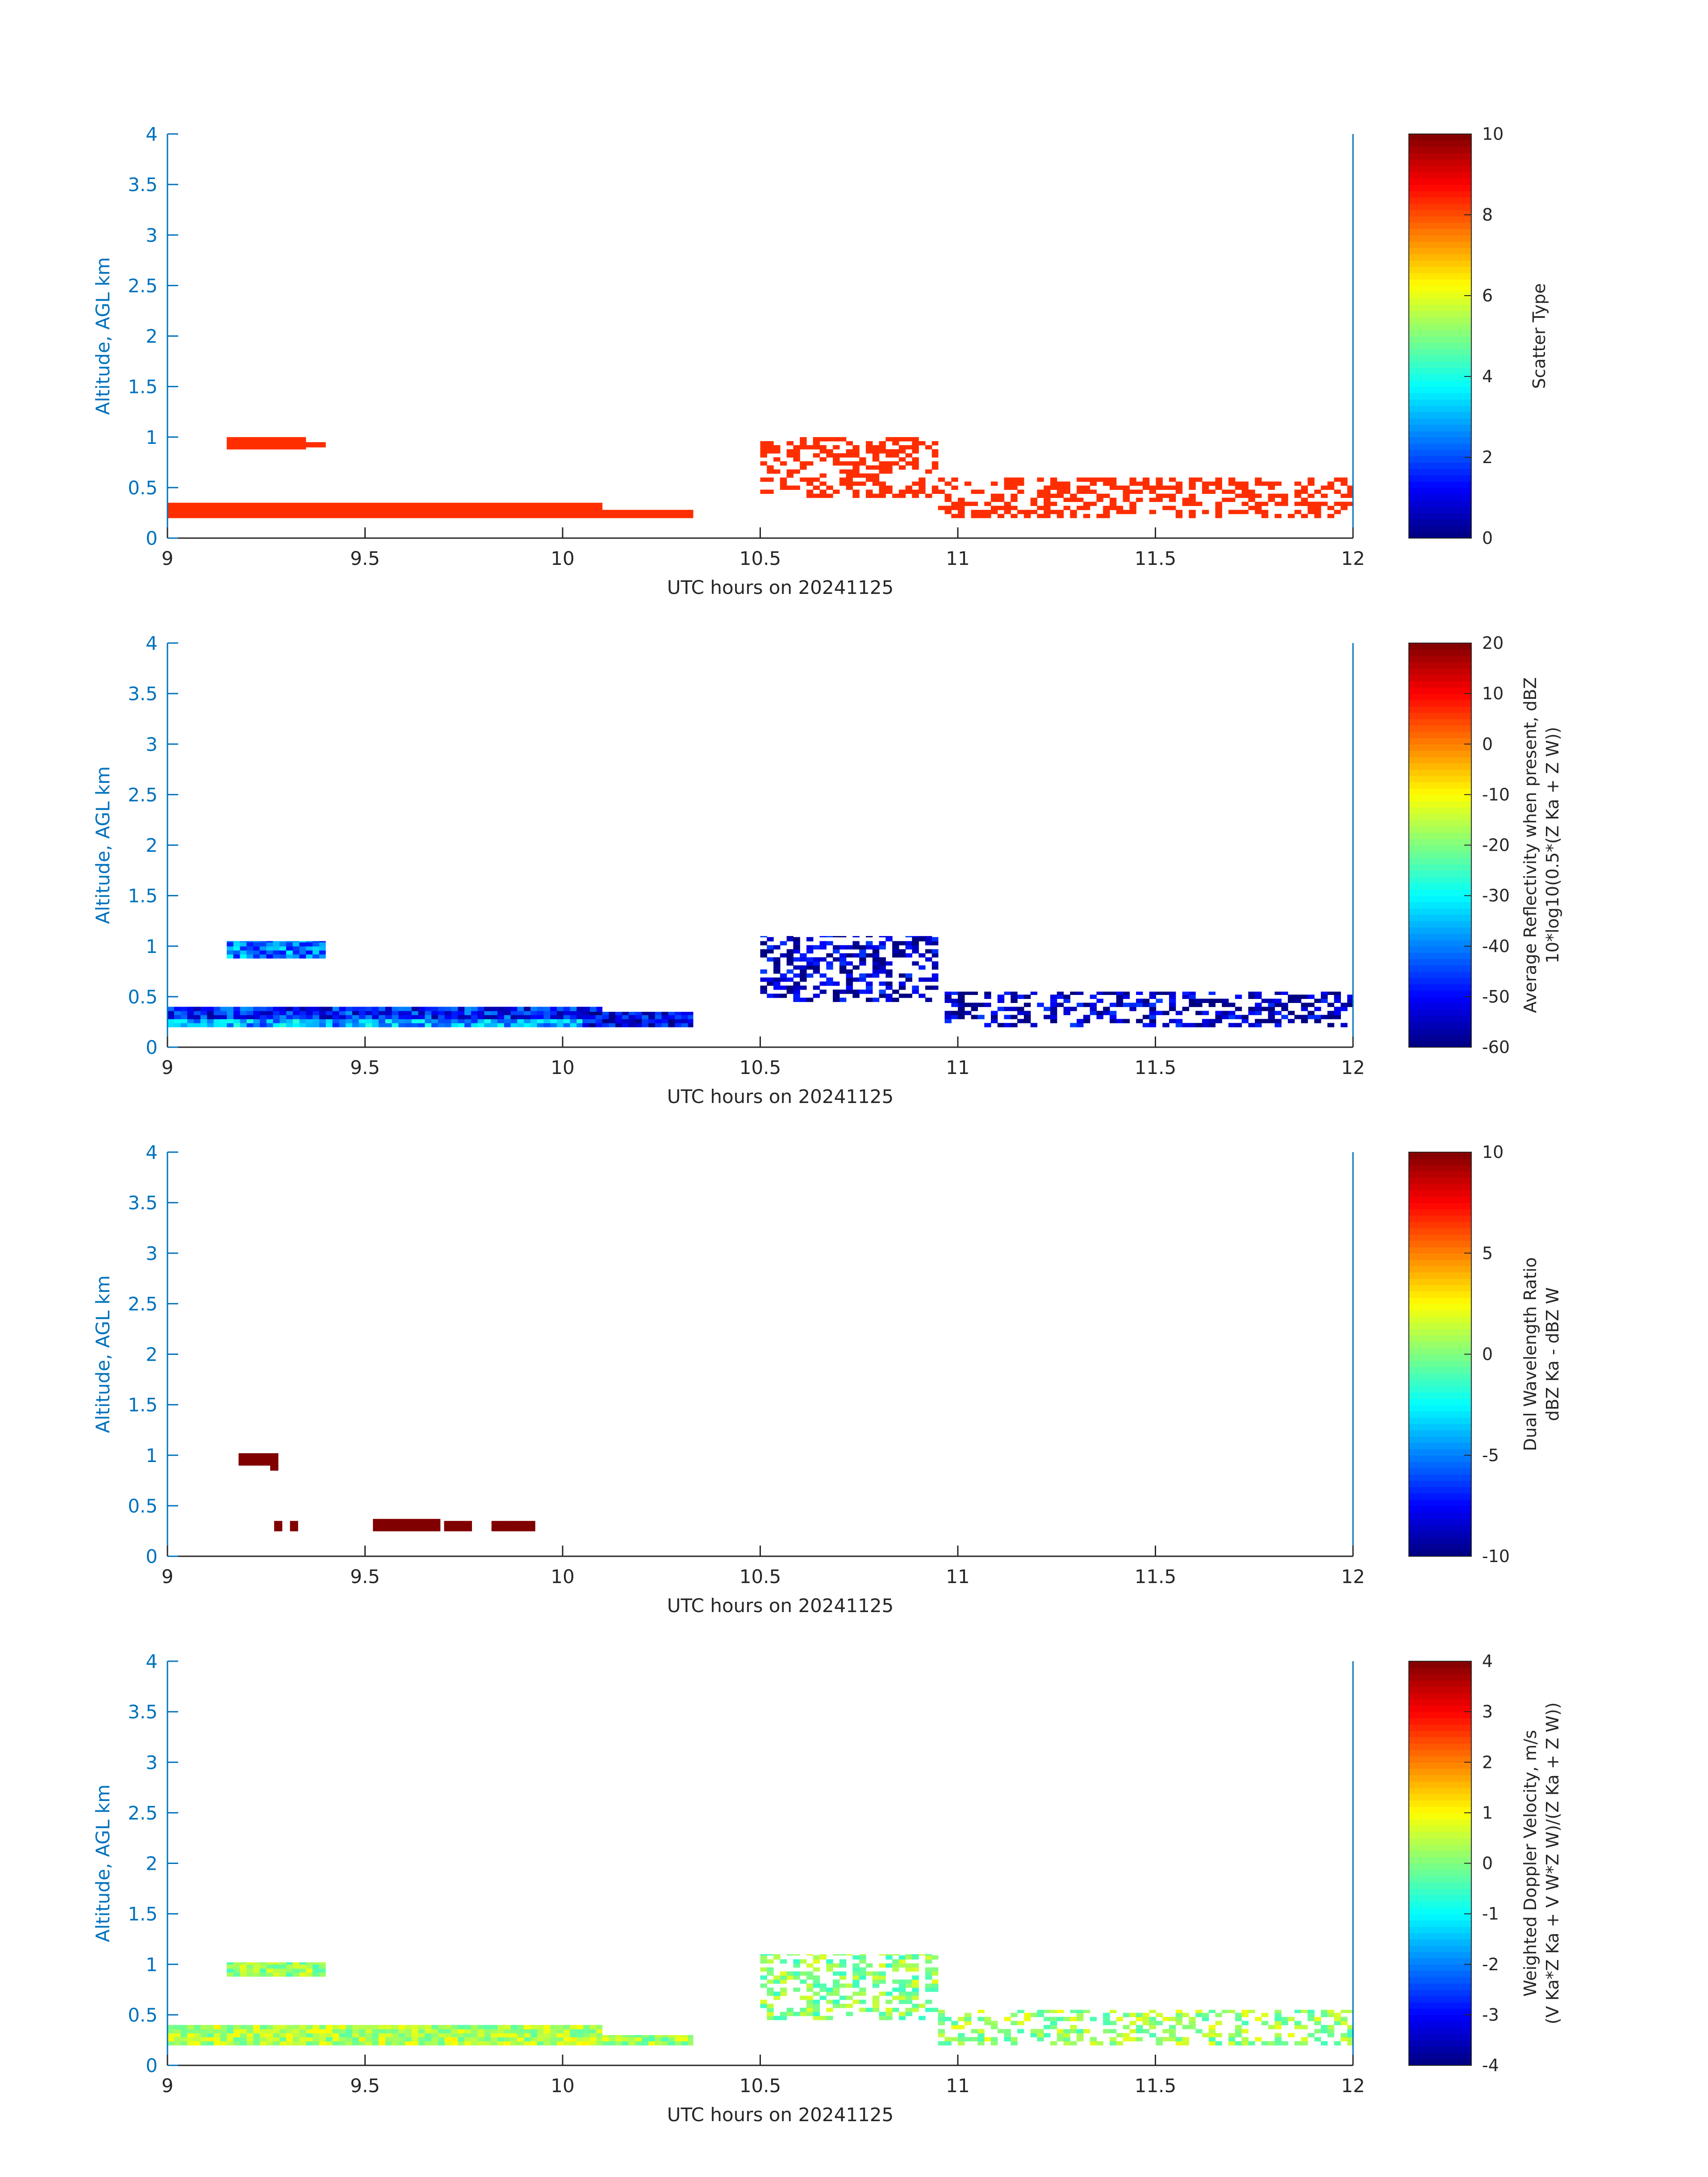  I want to click on colorbar-label: Average Reflectivity when present, dBZ, so click(1530, 845).